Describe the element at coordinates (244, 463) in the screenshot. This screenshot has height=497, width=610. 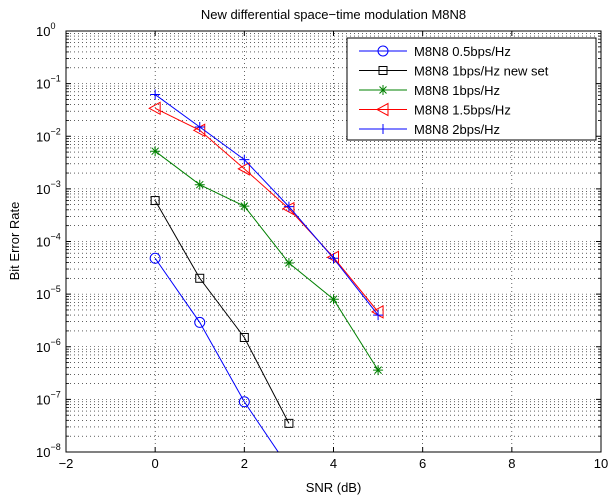
I see `x-tick-label: 2` at that location.